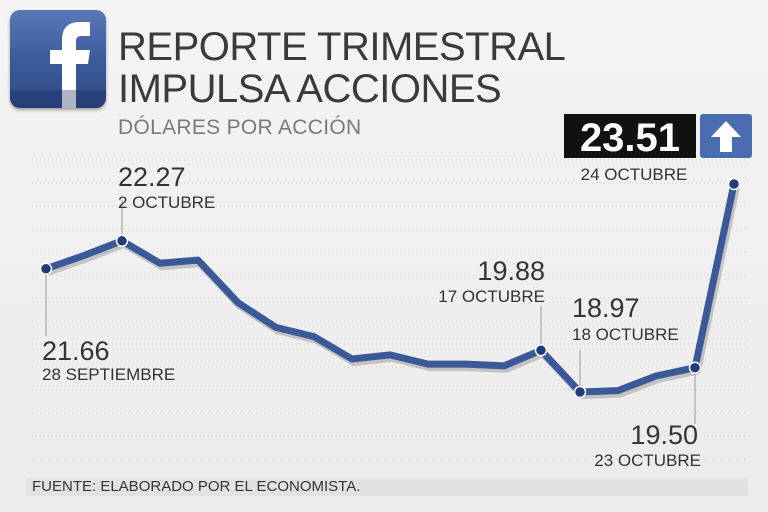  Describe the element at coordinates (108, 374) in the screenshot. I see `data-label-date: 28 SEPTIEMBRE` at that location.